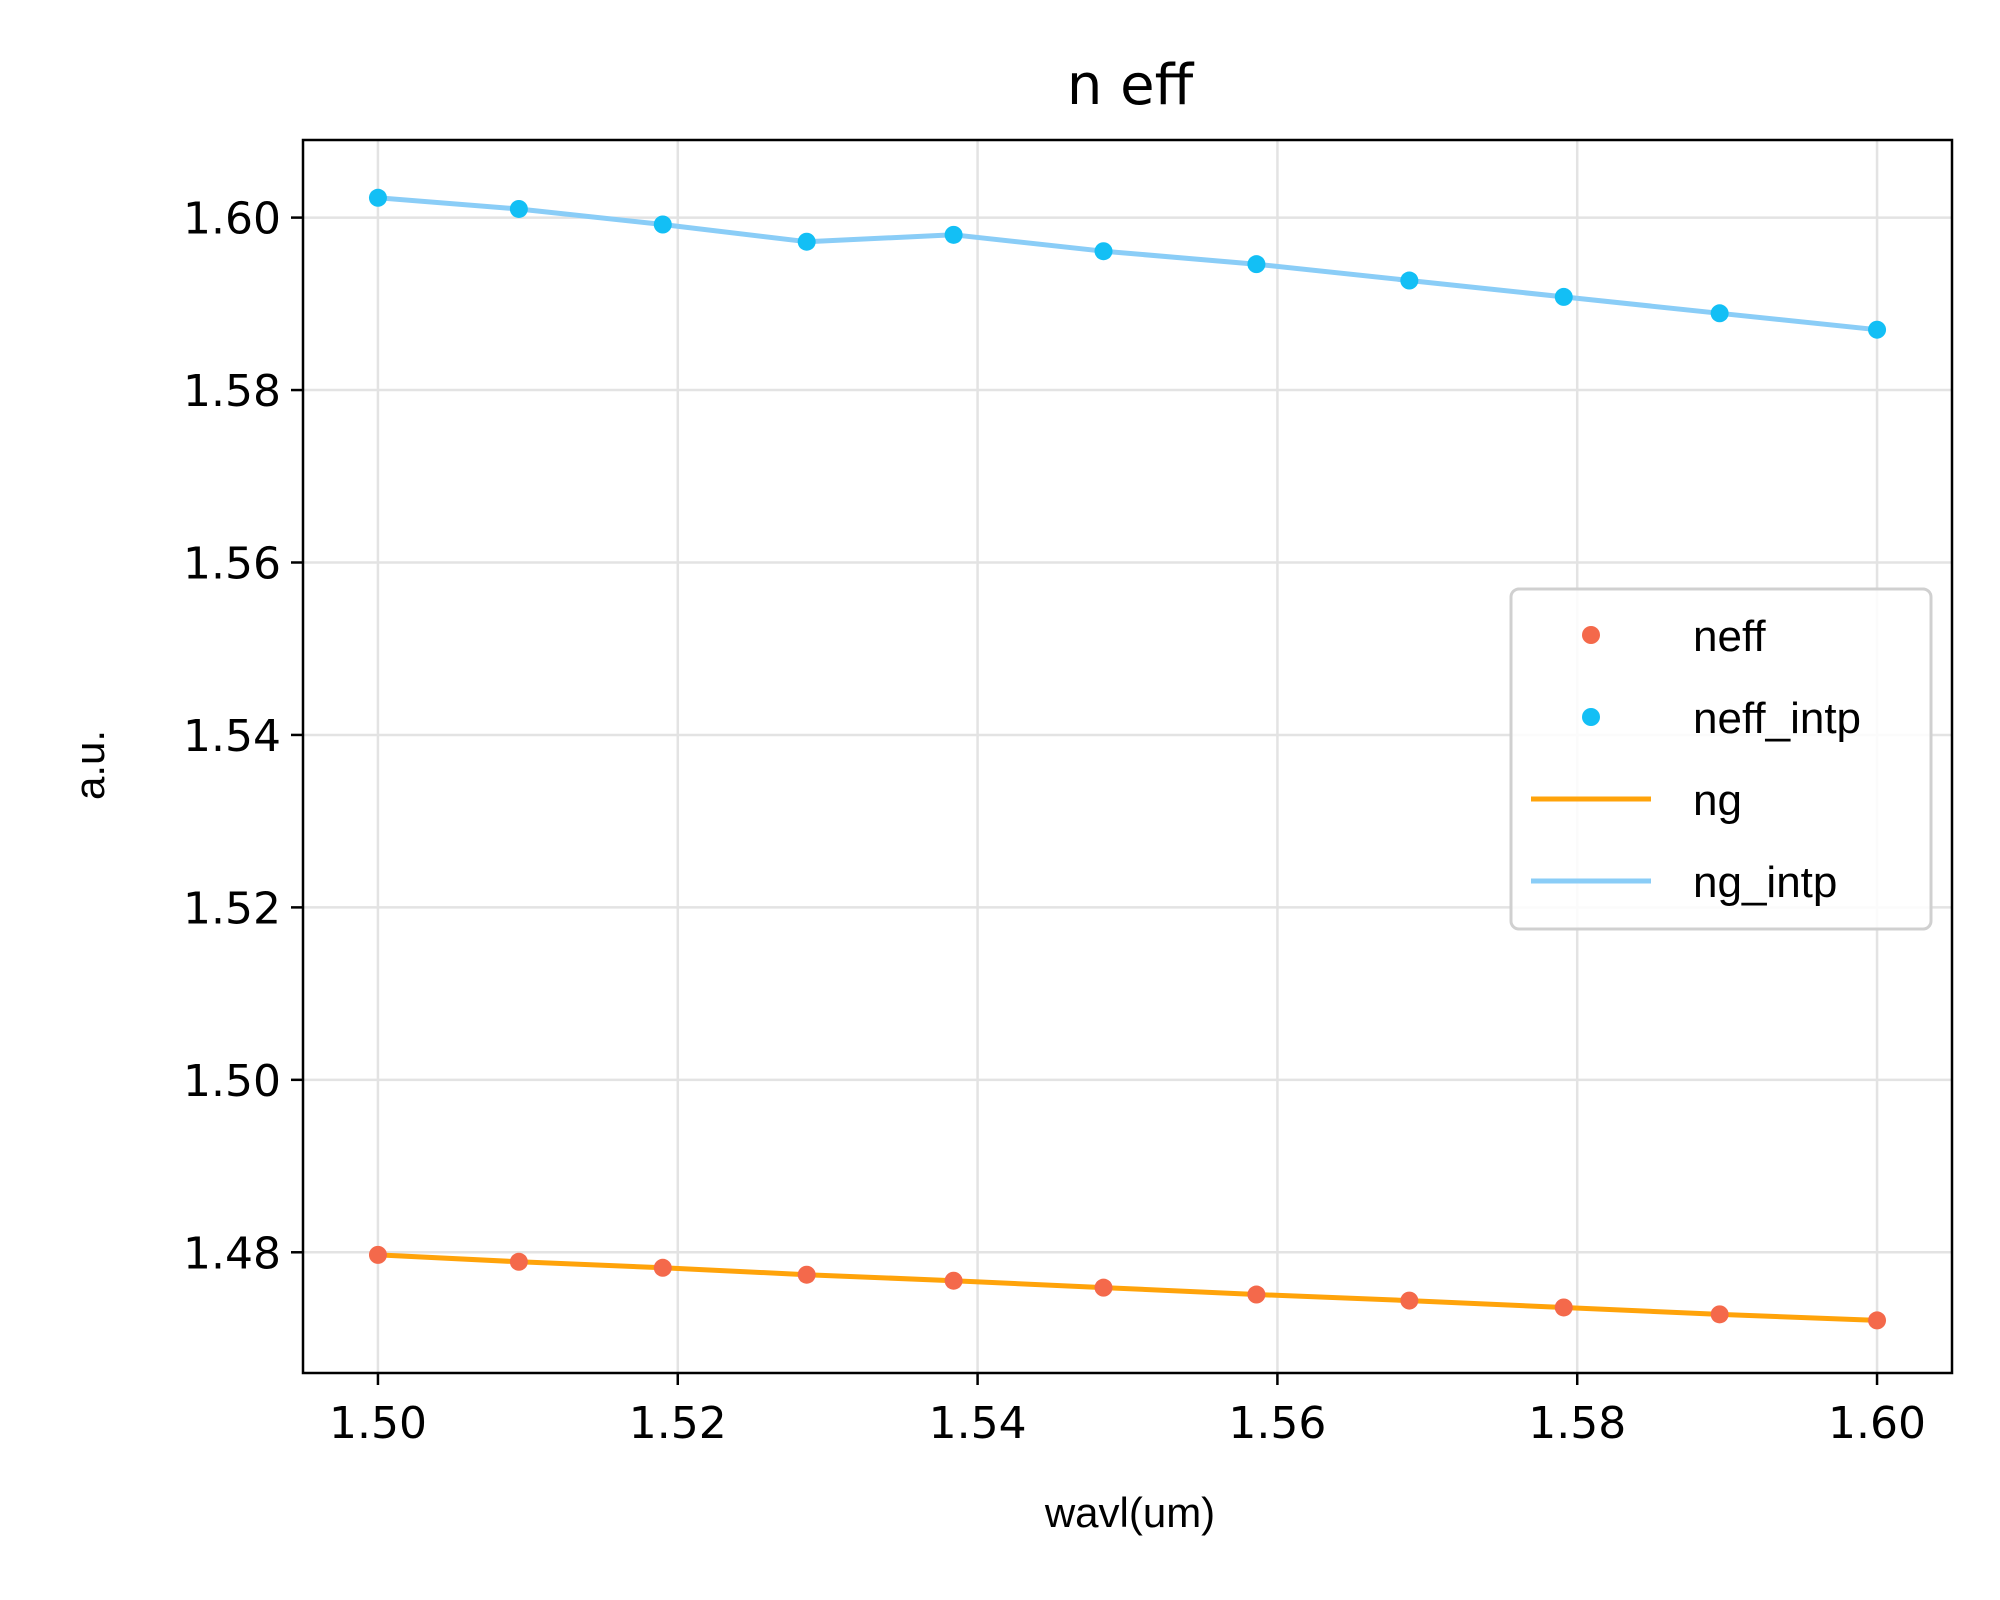  I want to click on y-tick-label: 1.48, so click(232, 1253).